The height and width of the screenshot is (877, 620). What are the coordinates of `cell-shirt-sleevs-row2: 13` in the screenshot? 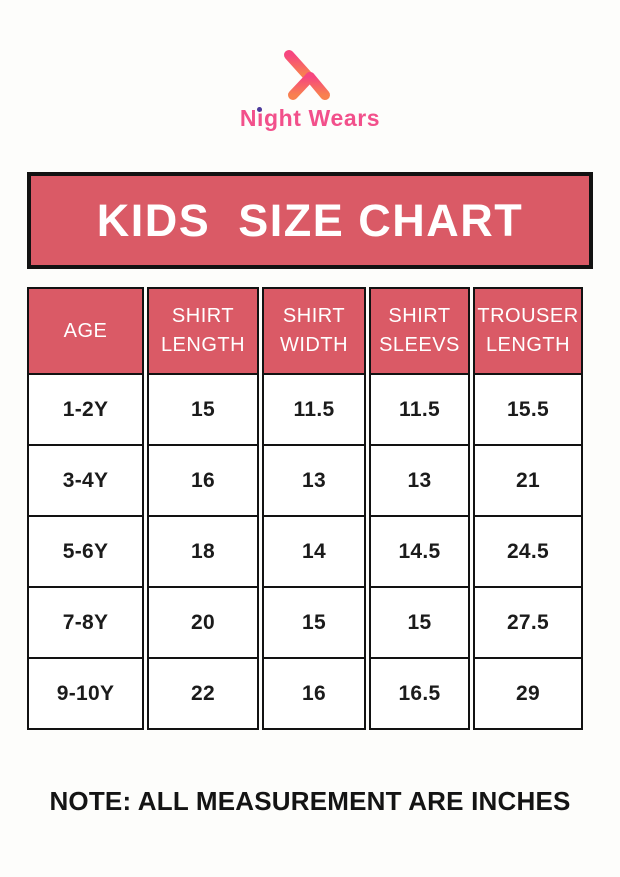 It's located at (419, 479).